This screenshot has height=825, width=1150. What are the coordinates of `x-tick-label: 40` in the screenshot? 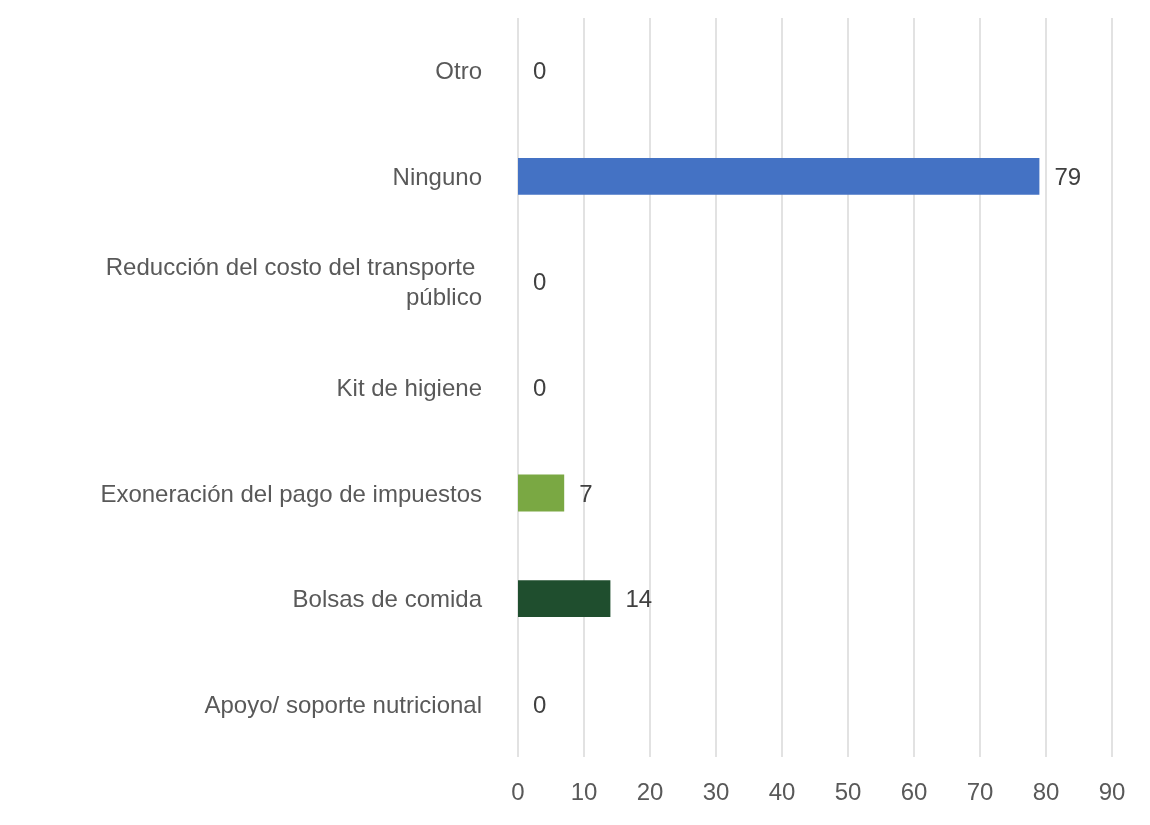 It's located at (782, 791).